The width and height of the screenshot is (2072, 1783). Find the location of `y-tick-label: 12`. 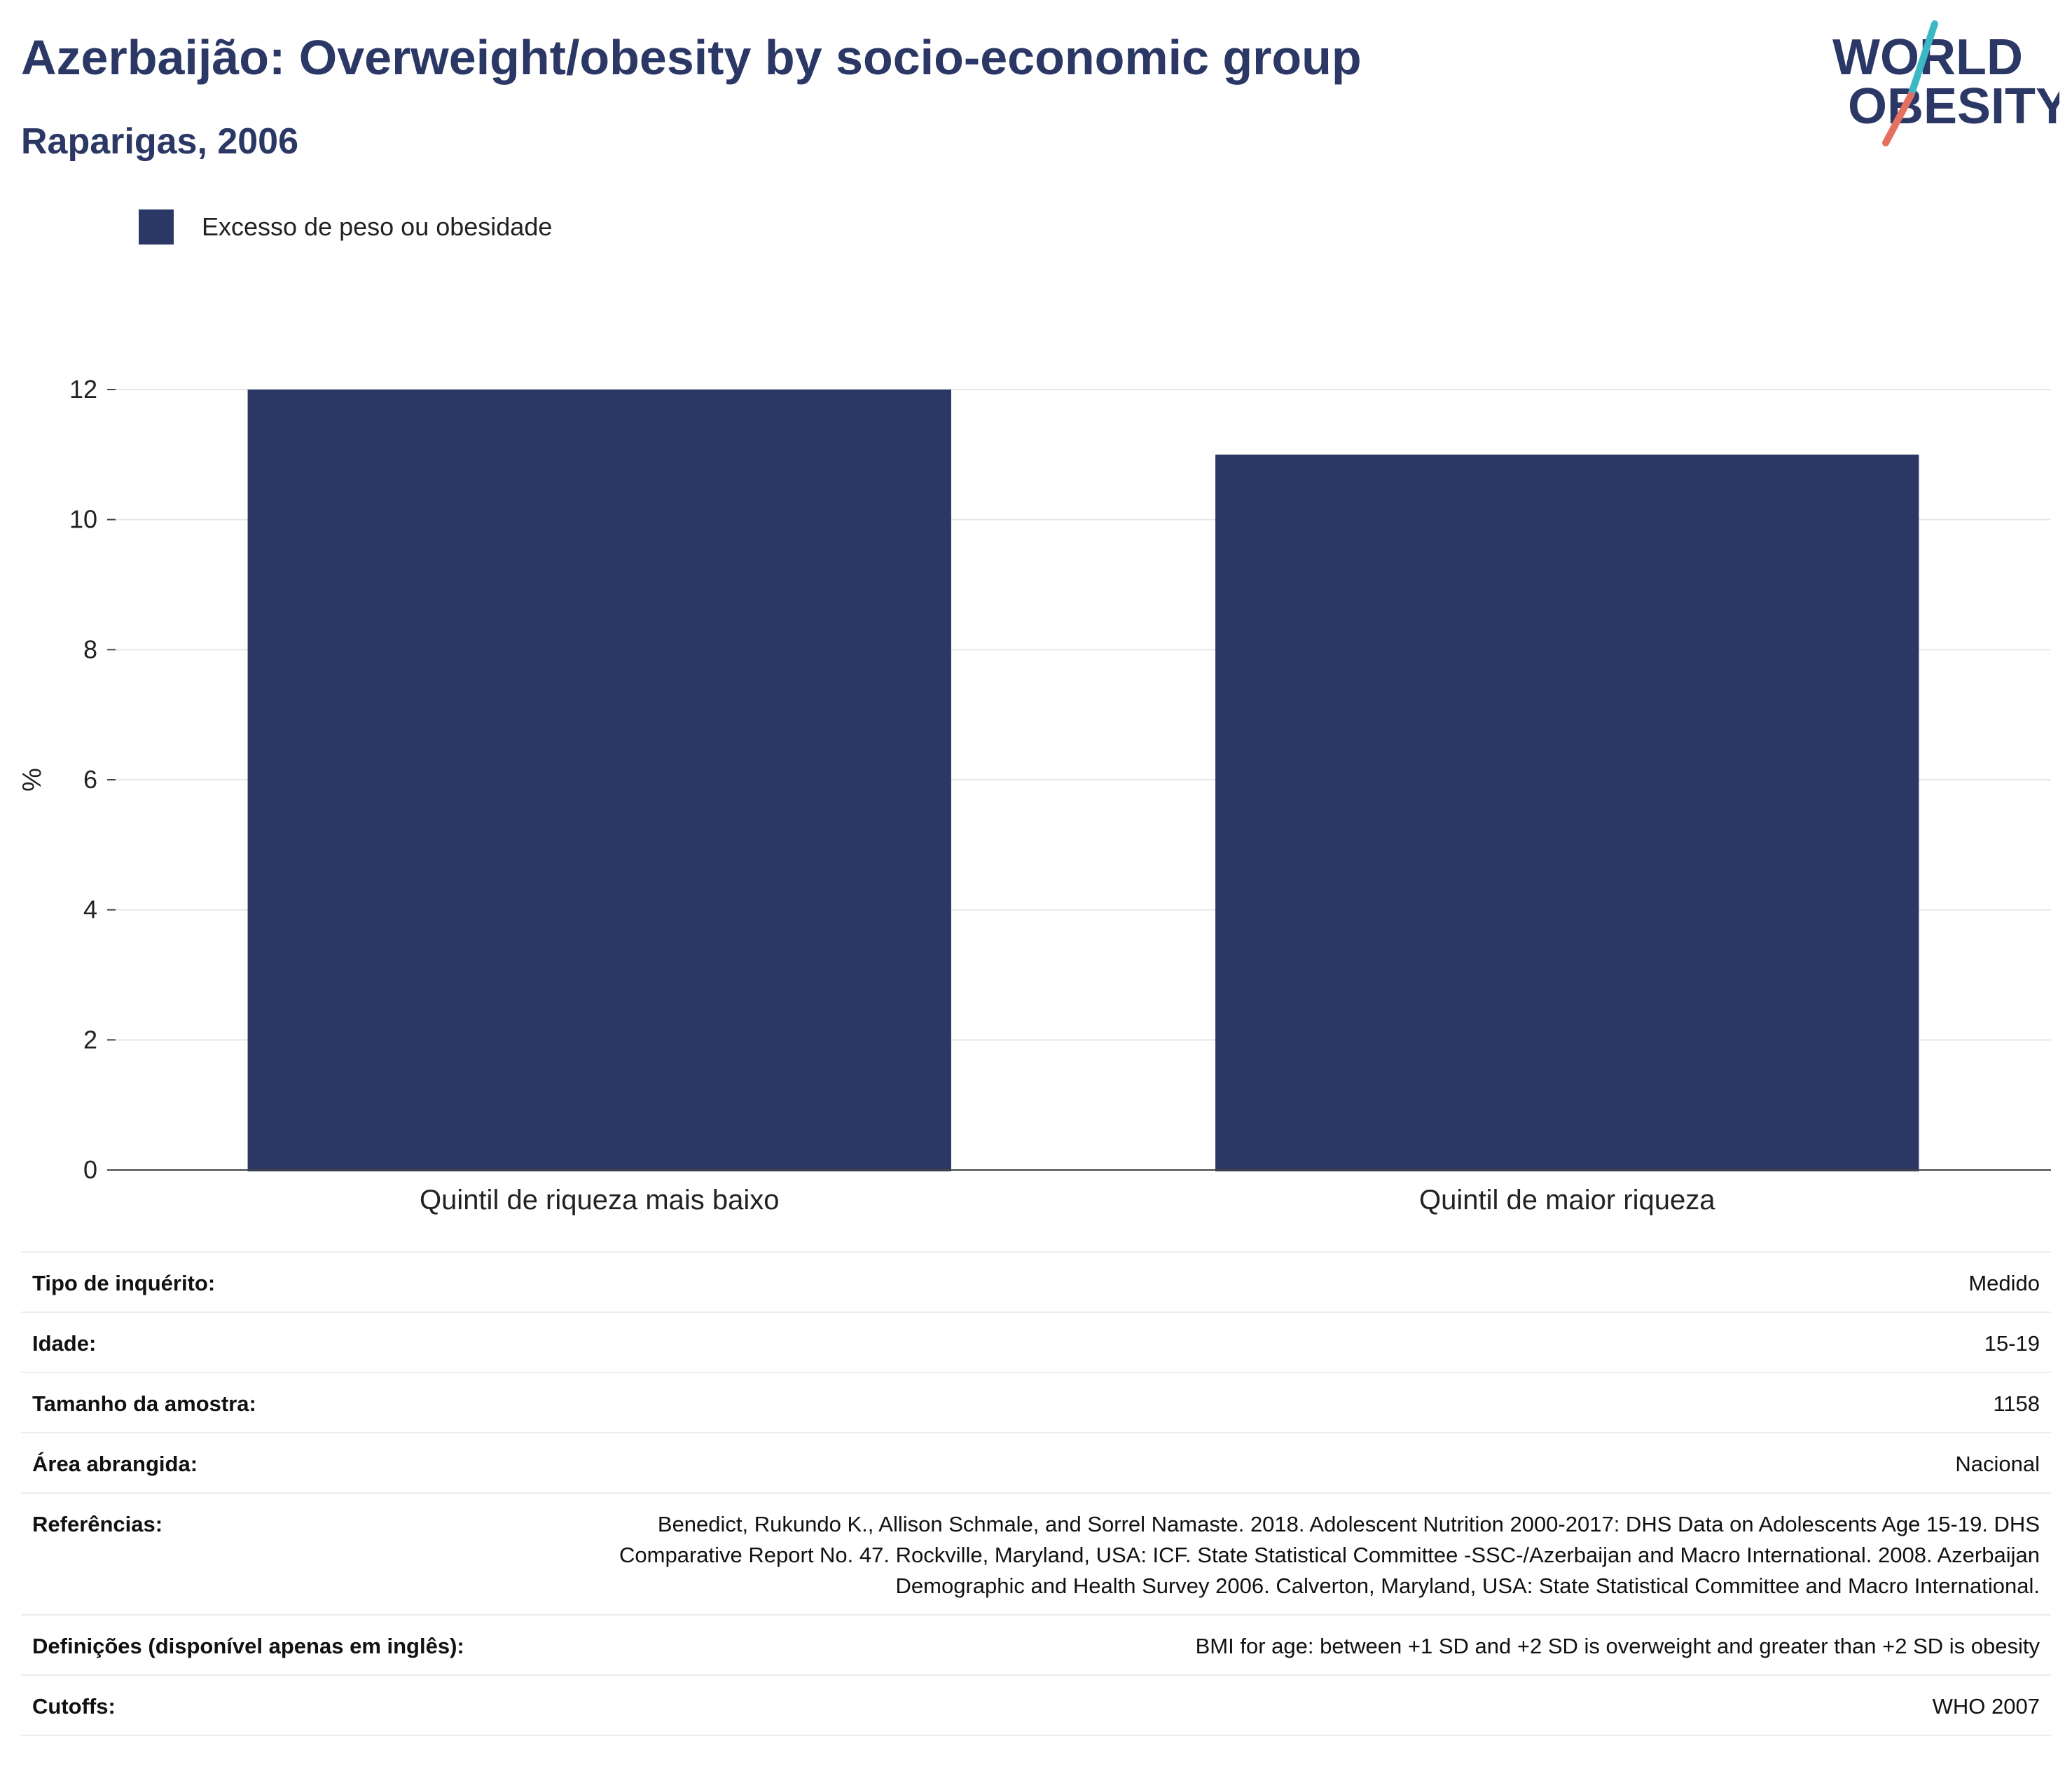

y-tick-label: 12 is located at coordinates (83, 389).